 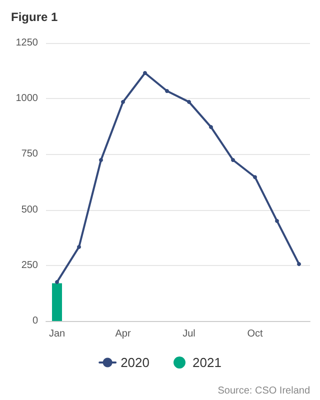 What do you see at coordinates (29, 210) in the screenshot?
I see `y-tick-label: 500` at bounding box center [29, 210].